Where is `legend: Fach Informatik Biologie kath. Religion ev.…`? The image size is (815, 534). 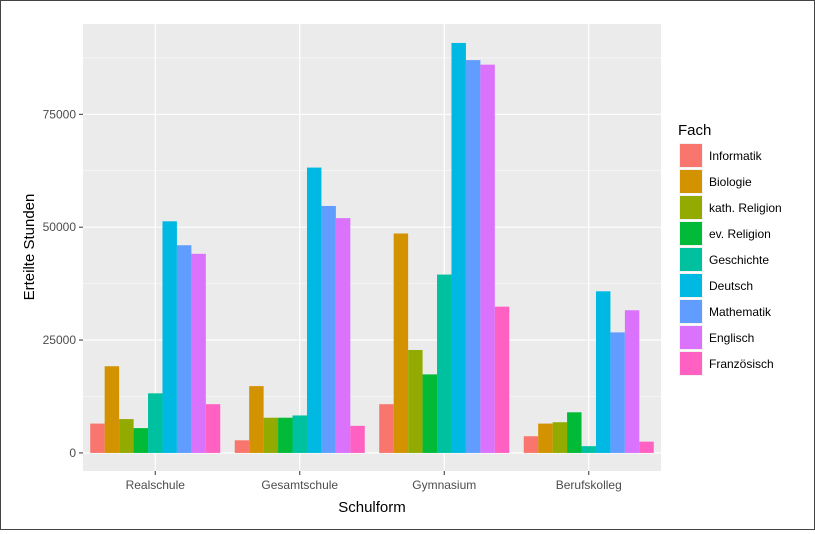 legend: Fach Informatik Biologie kath. Religion ev.… is located at coordinates (730, 249).